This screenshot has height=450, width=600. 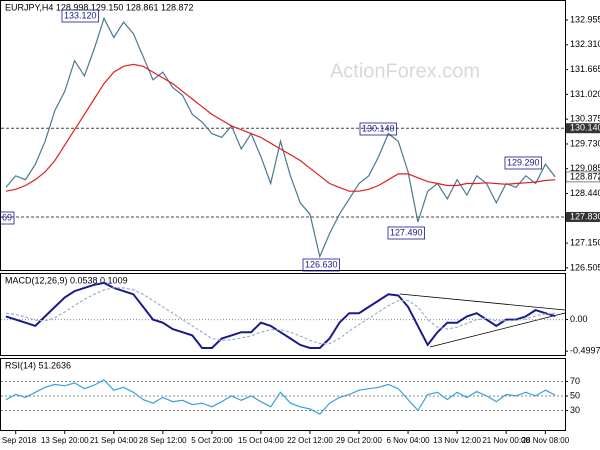 I want to click on last-price-bg, so click(x=582, y=177).